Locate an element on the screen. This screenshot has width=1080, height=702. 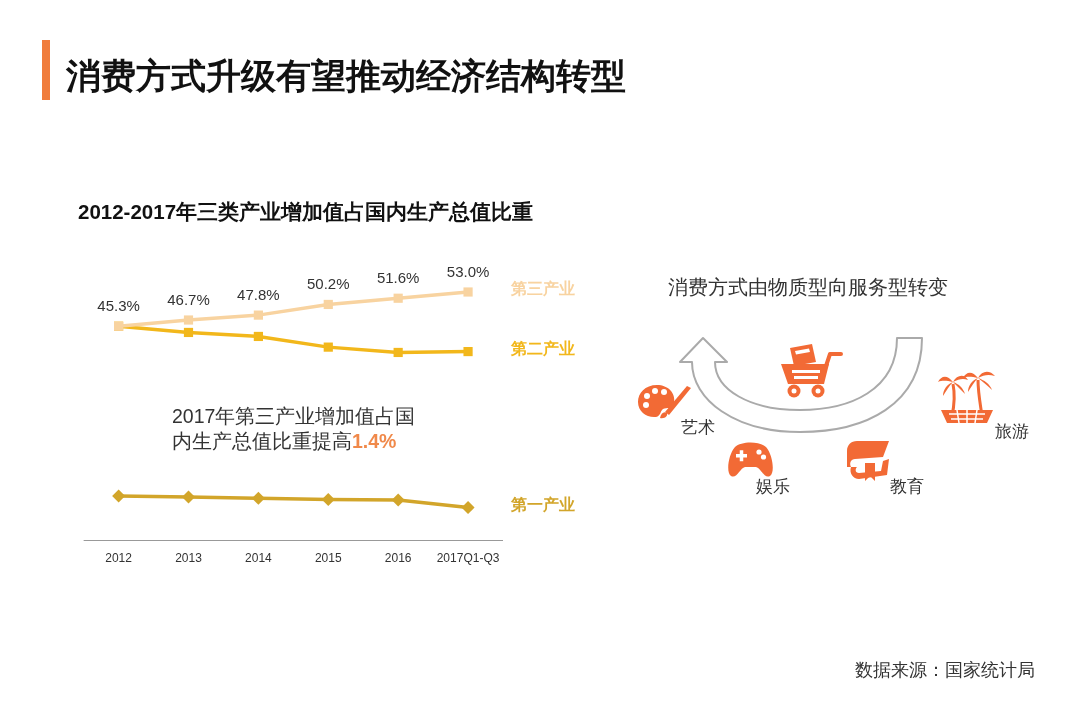
text: 旅游 is located at coordinates (1012, 431).